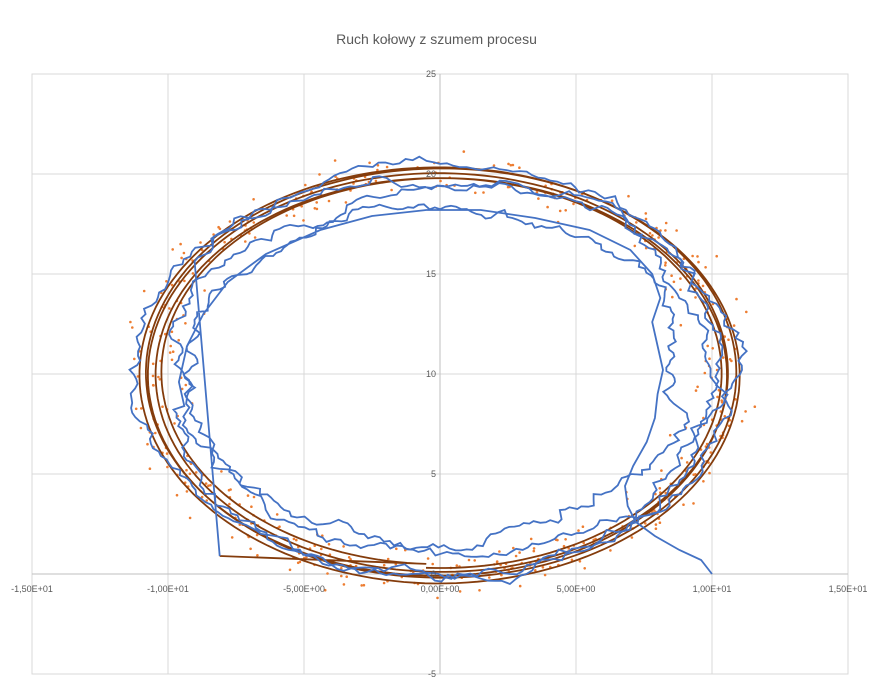 The image size is (873, 687). I want to click on x-tick-label: -1,00E+01, so click(168, 589).